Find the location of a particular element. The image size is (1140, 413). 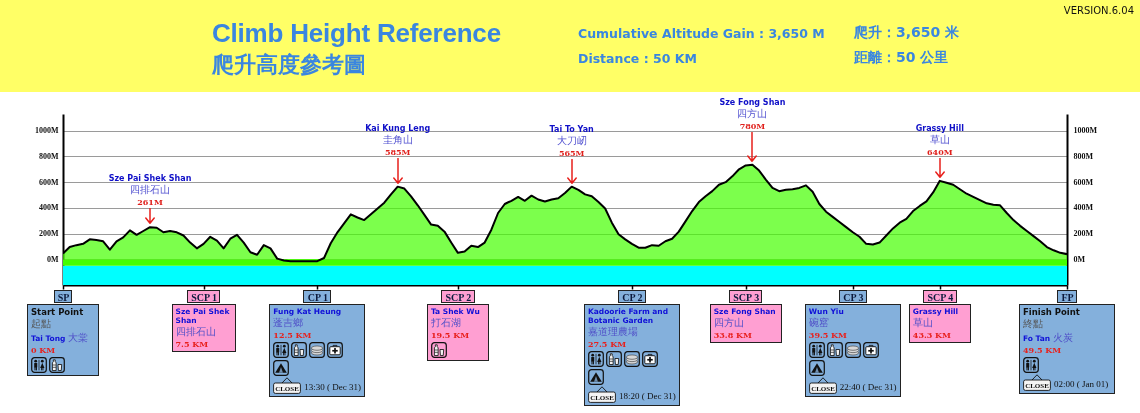

text: Cumulative Altitude Gain : 3,650 M is located at coordinates (701, 33).